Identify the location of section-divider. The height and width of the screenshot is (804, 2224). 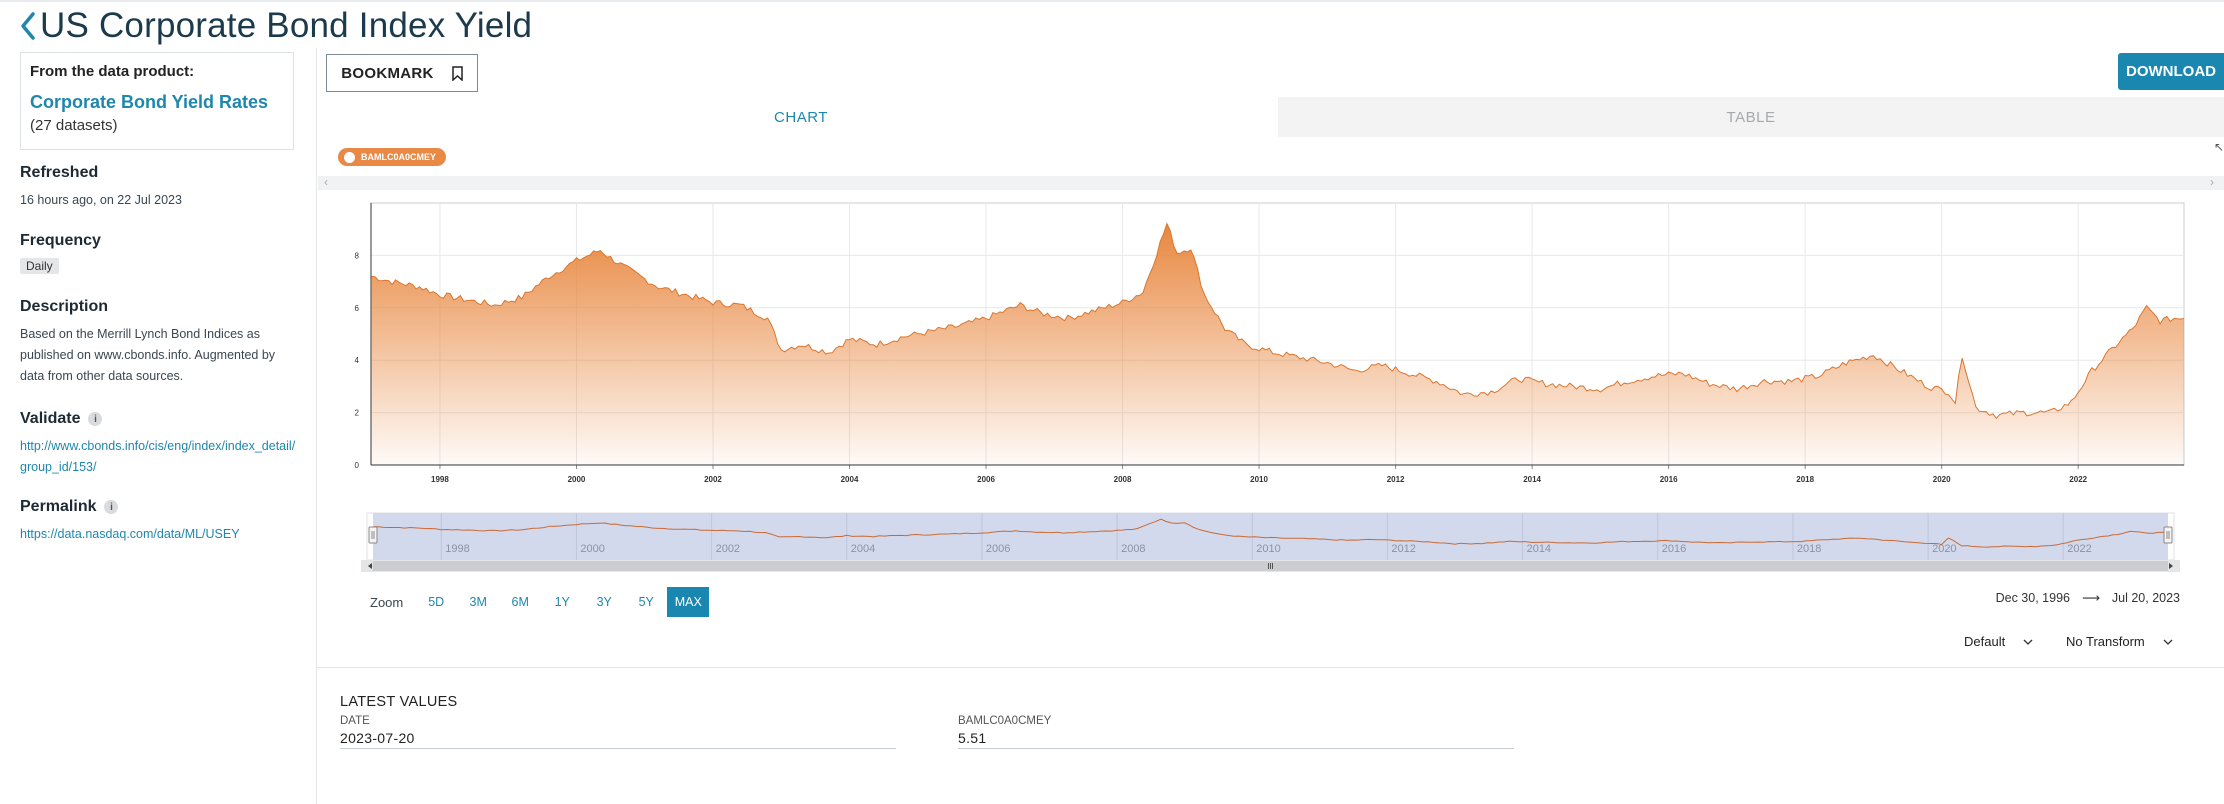
(1270, 667).